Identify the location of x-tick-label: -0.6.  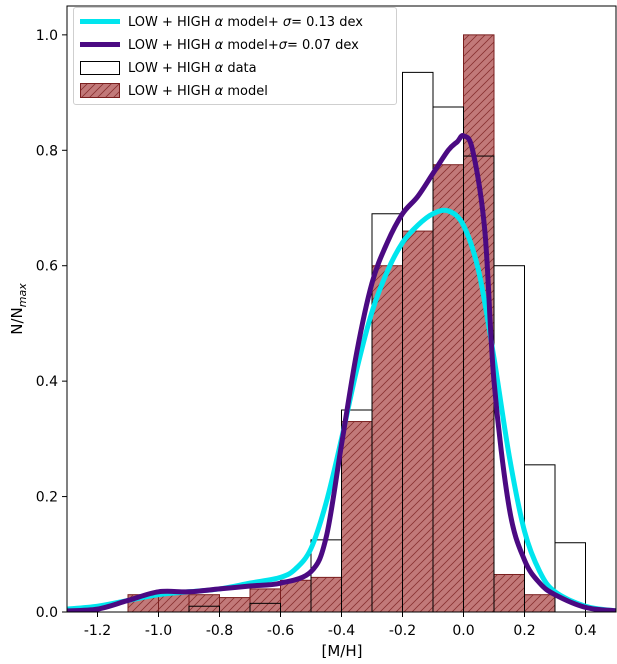
(280, 631).